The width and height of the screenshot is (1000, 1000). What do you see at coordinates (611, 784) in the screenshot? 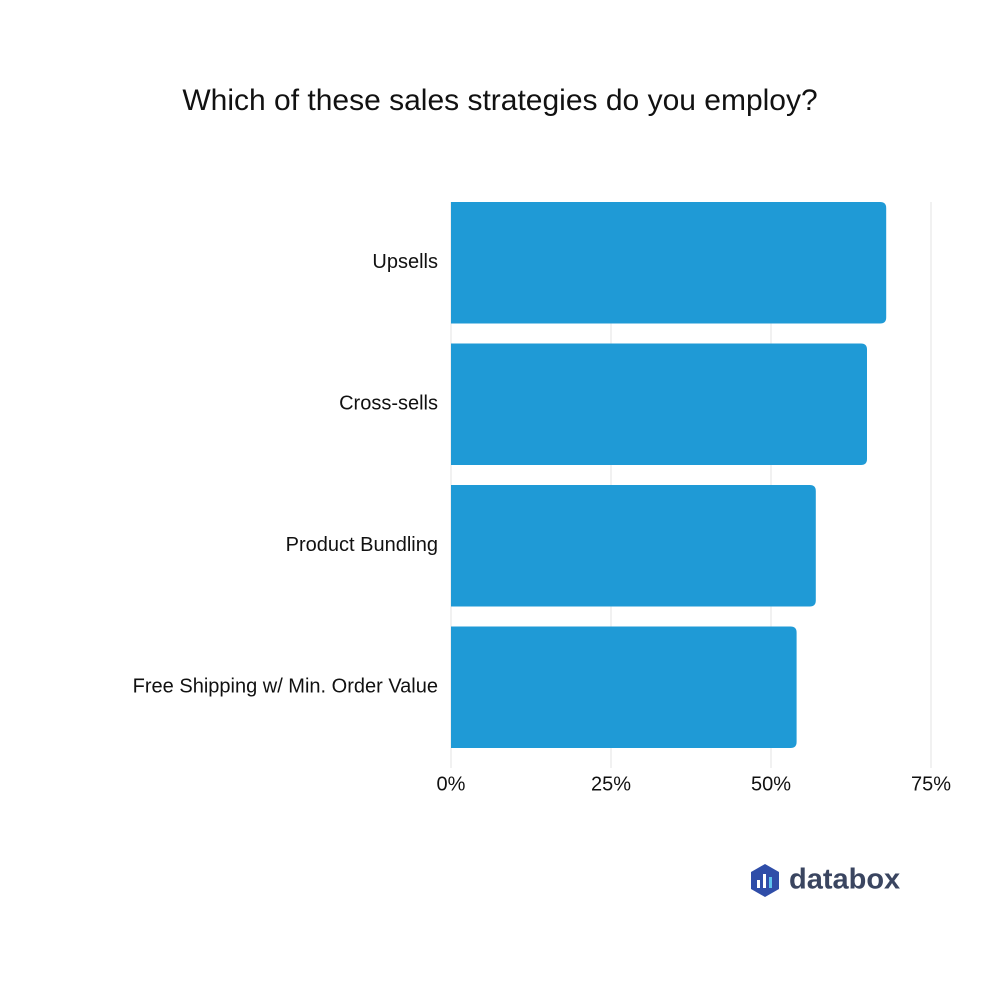
I see `x-tick-label: 25%` at bounding box center [611, 784].